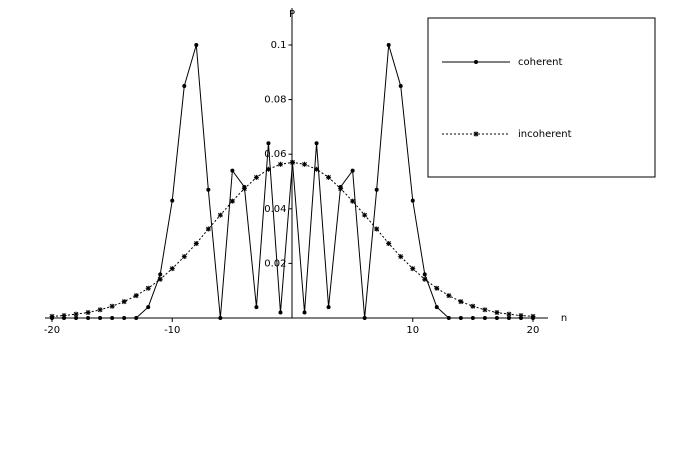 The image size is (697, 450). What do you see at coordinates (412, 330) in the screenshot?
I see `x-tick-label: 10` at bounding box center [412, 330].